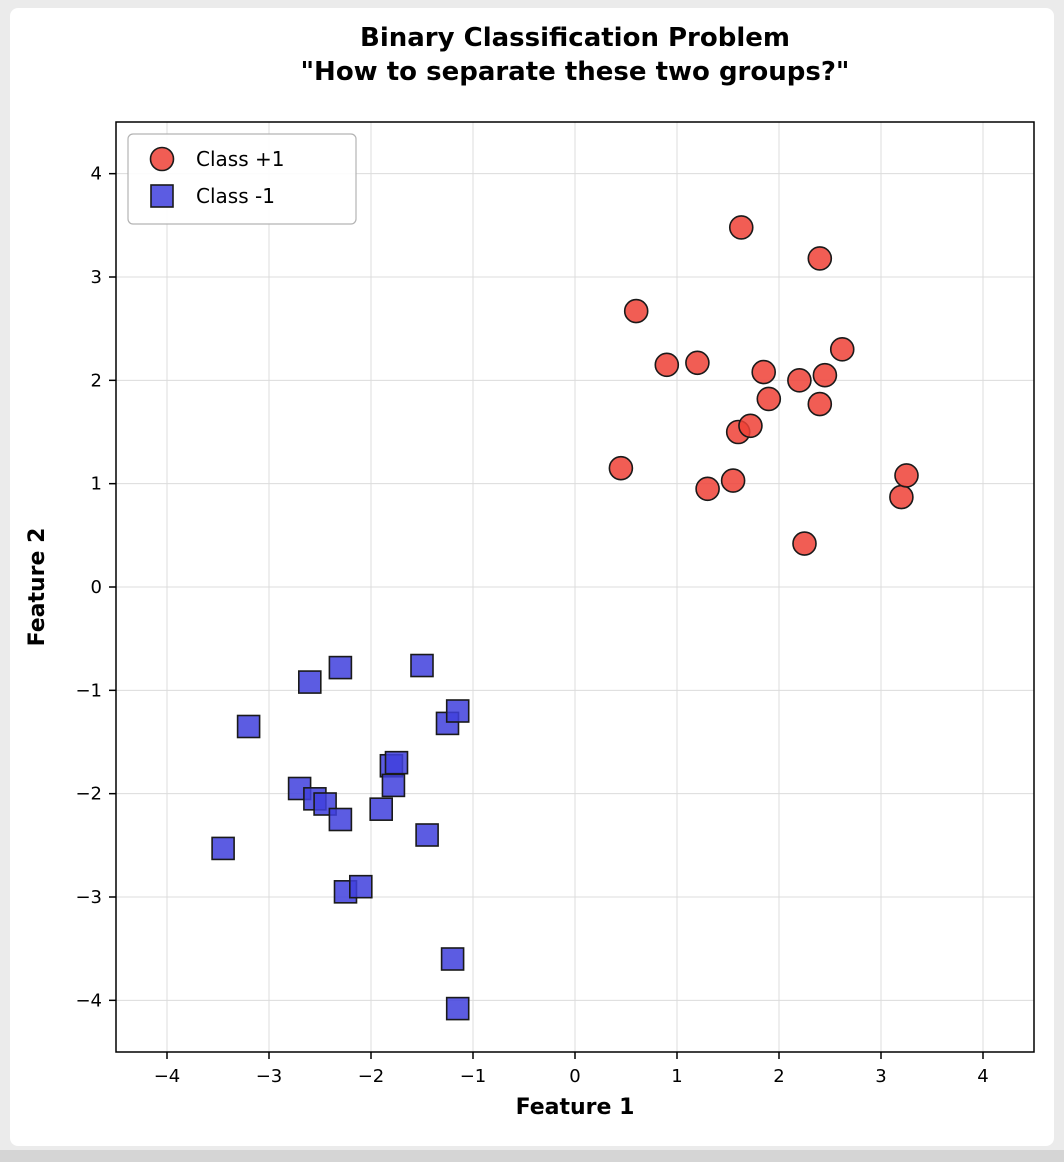 The width and height of the screenshot is (1064, 1162). Describe the element at coordinates (96, 277) in the screenshot. I see `y-tick-label: 3` at that location.